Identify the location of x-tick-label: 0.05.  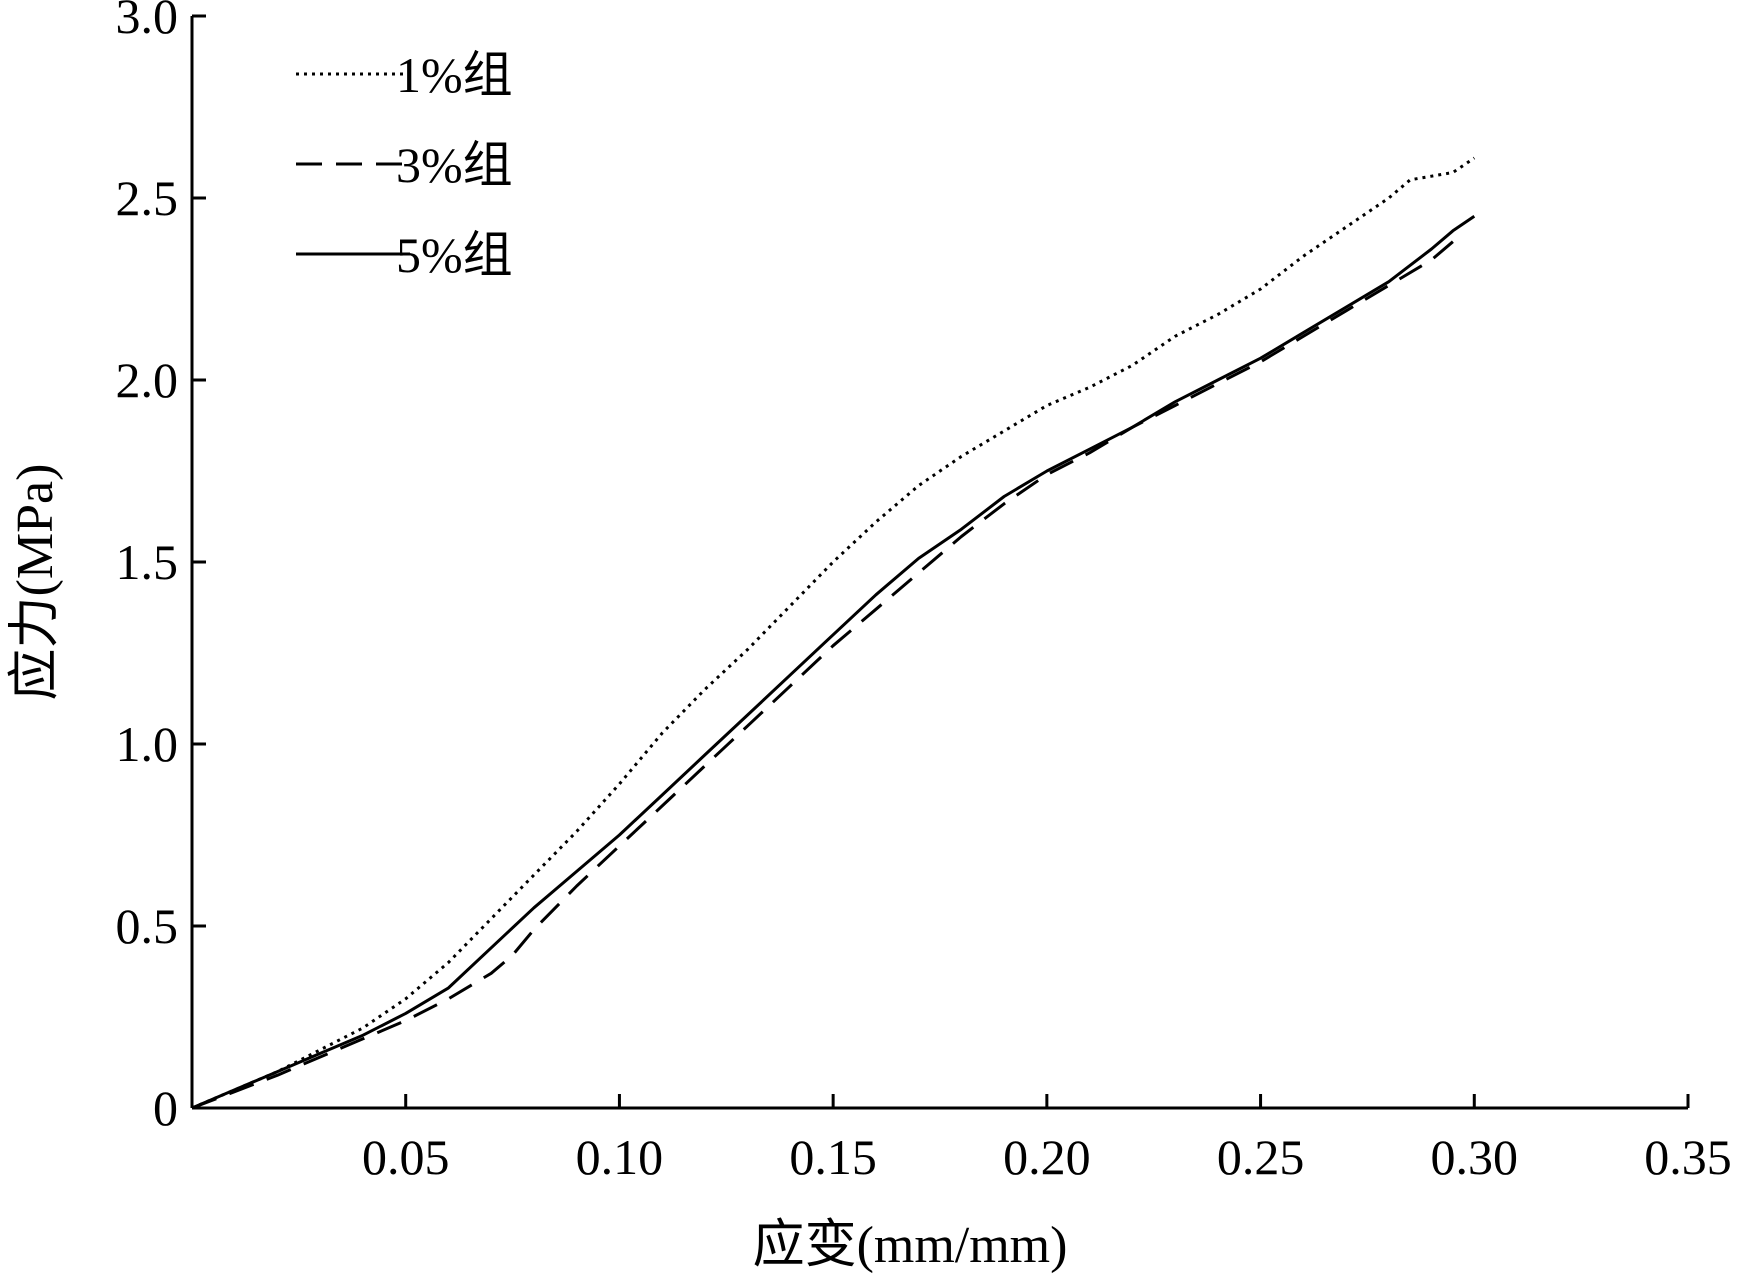
(406, 1157).